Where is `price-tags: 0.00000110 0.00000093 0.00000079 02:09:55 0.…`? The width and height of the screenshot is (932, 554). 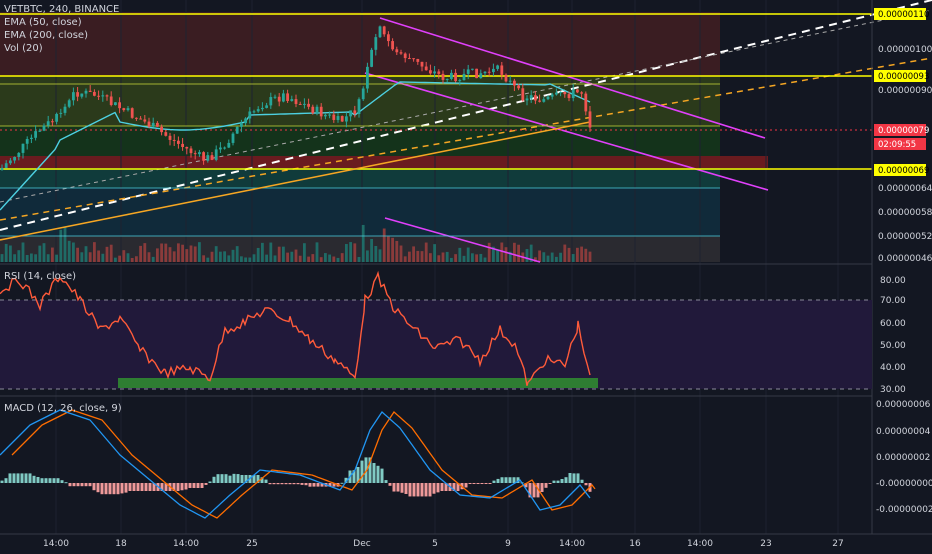 price-tags: 0.00000110 0.00000093 0.00000079 02:09:55 0.… is located at coordinates (901, 92).